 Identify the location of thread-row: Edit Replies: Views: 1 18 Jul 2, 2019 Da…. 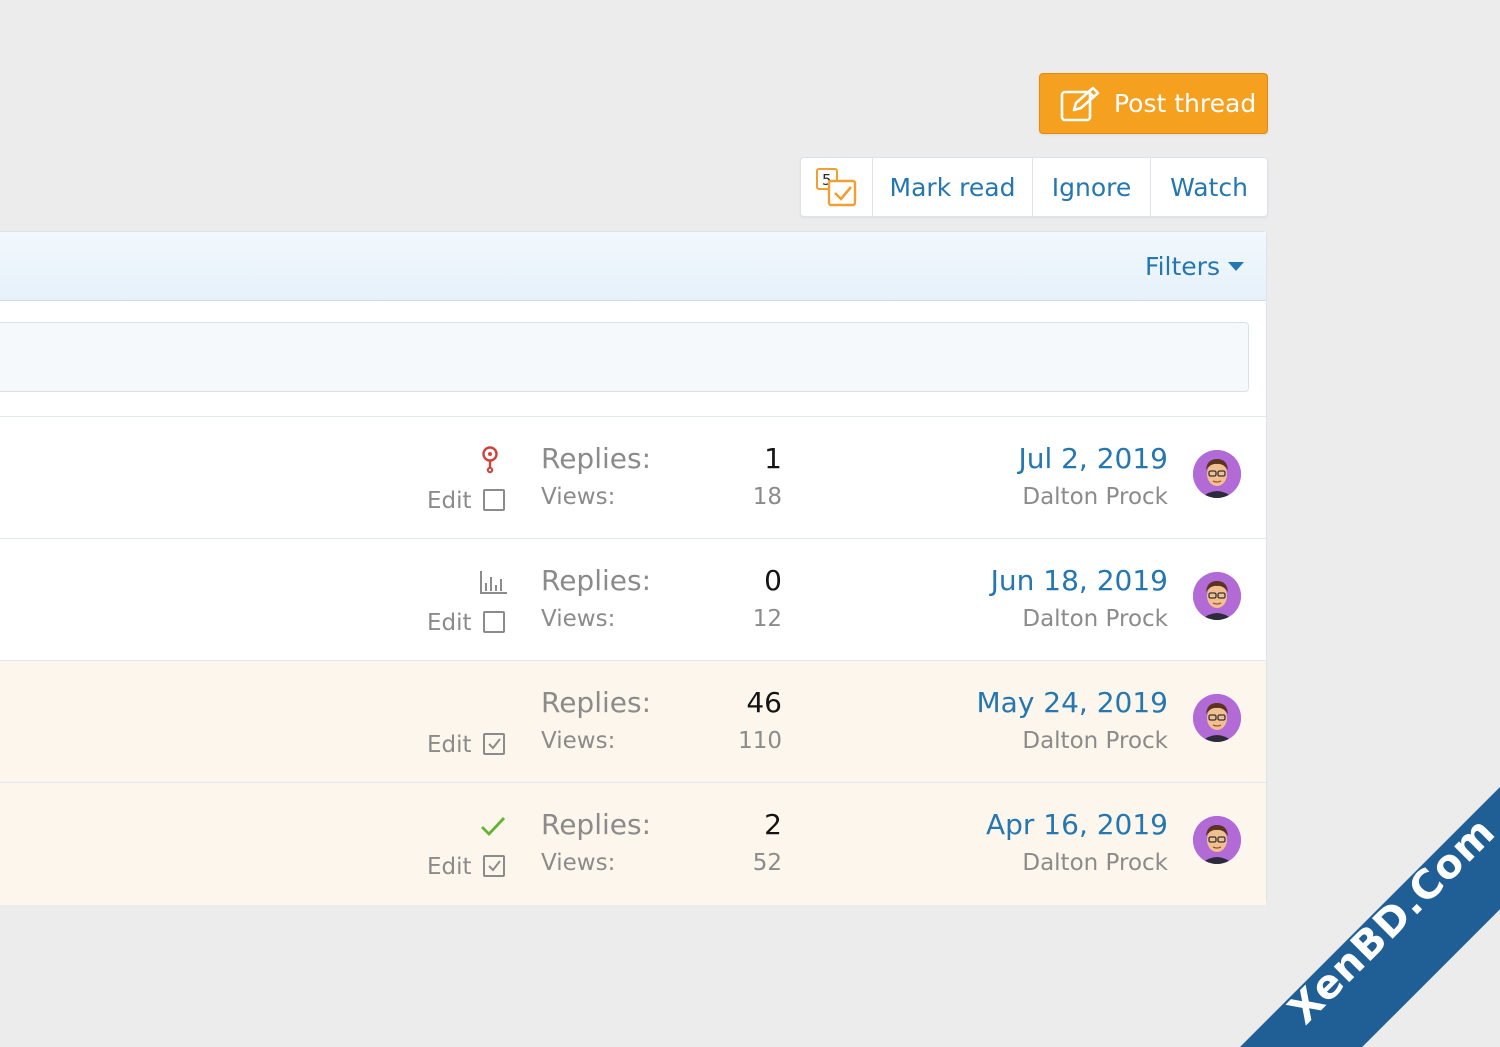
(633, 478).